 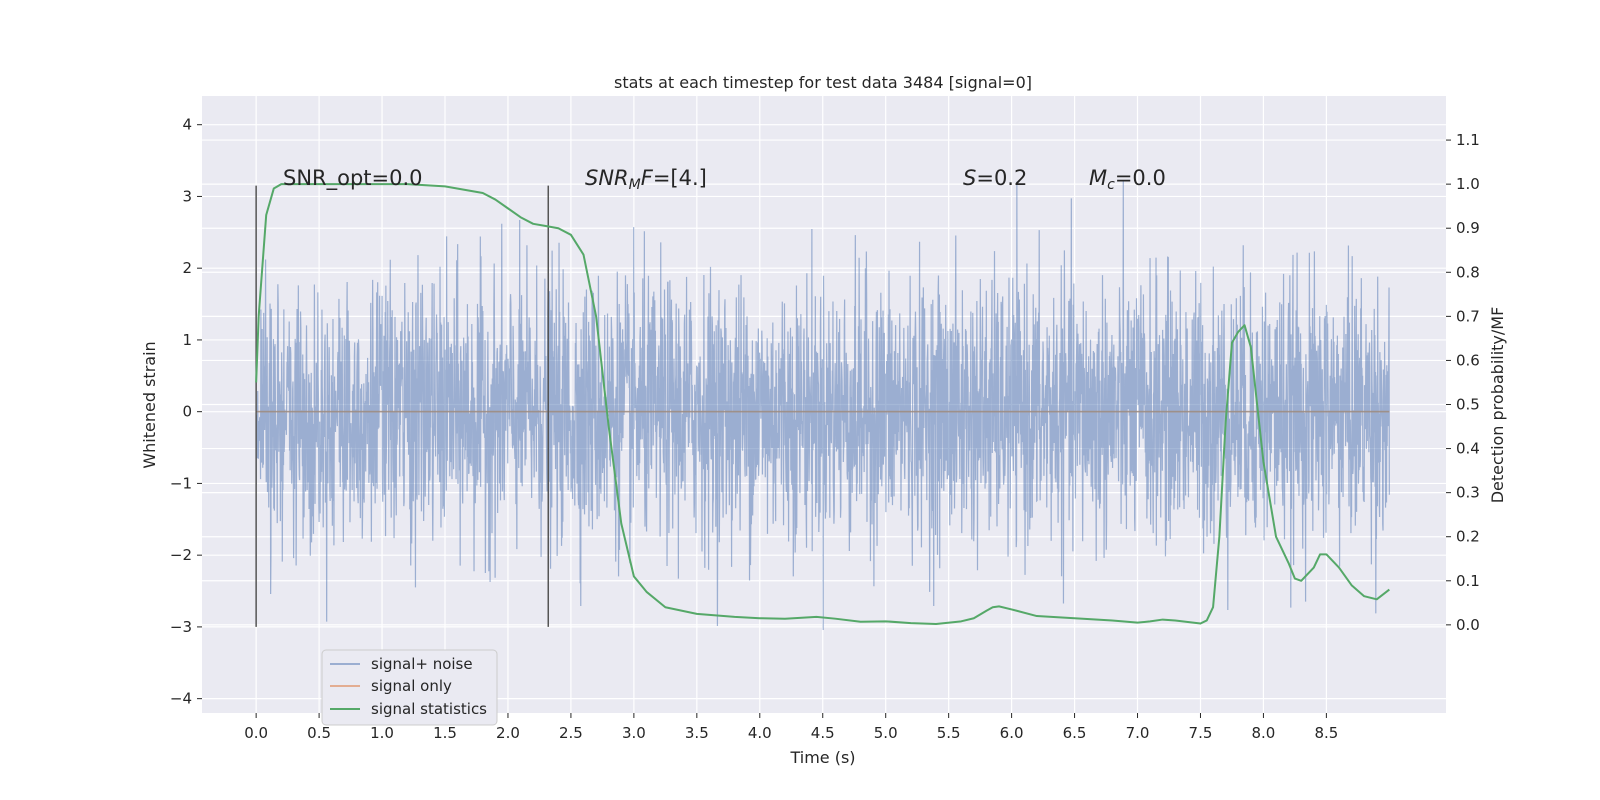 I want to click on legend-label-signal-only: signal only, so click(x=411, y=686).